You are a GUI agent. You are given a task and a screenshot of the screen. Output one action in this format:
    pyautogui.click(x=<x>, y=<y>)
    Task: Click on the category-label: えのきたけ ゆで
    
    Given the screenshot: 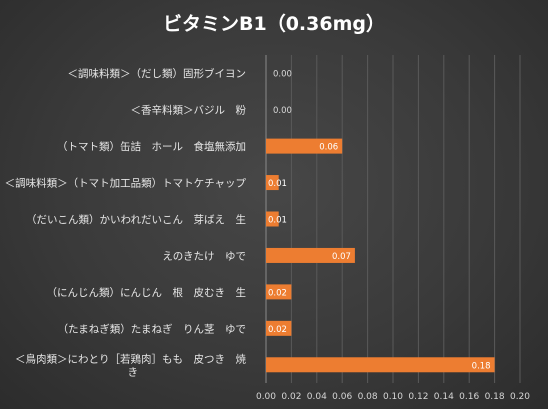 What is the action you would take?
    pyautogui.click(x=204, y=256)
    